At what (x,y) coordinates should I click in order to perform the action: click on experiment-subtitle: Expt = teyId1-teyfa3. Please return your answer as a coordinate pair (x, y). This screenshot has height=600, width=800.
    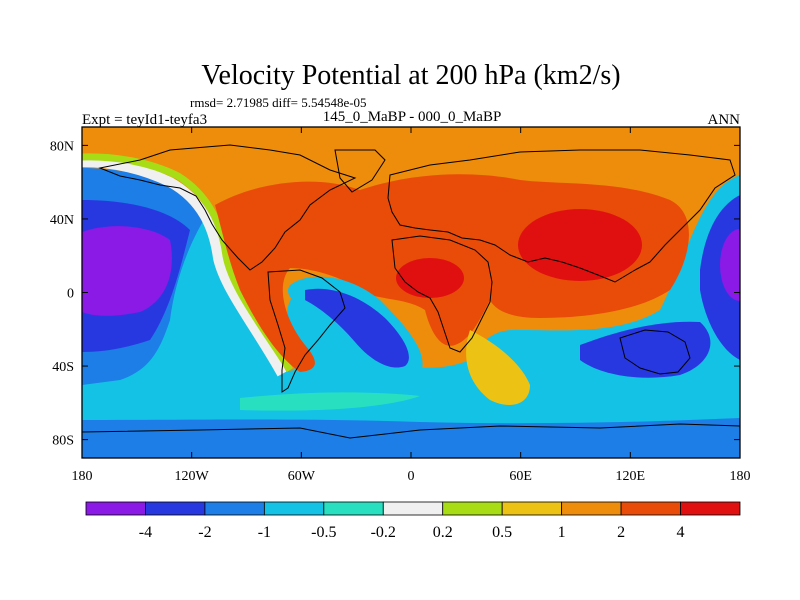
    Looking at the image, I should click on (144, 120).